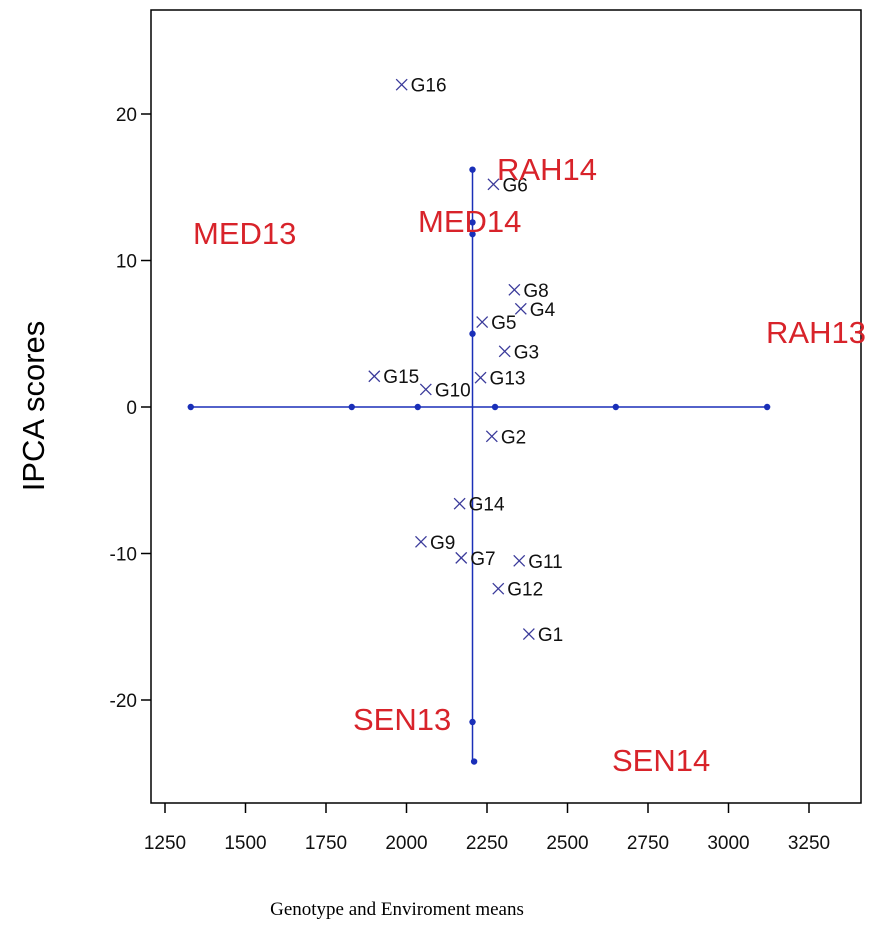 The height and width of the screenshot is (926, 892). Describe the element at coordinates (728, 843) in the screenshot. I see `x-tick-label: 3000` at that location.